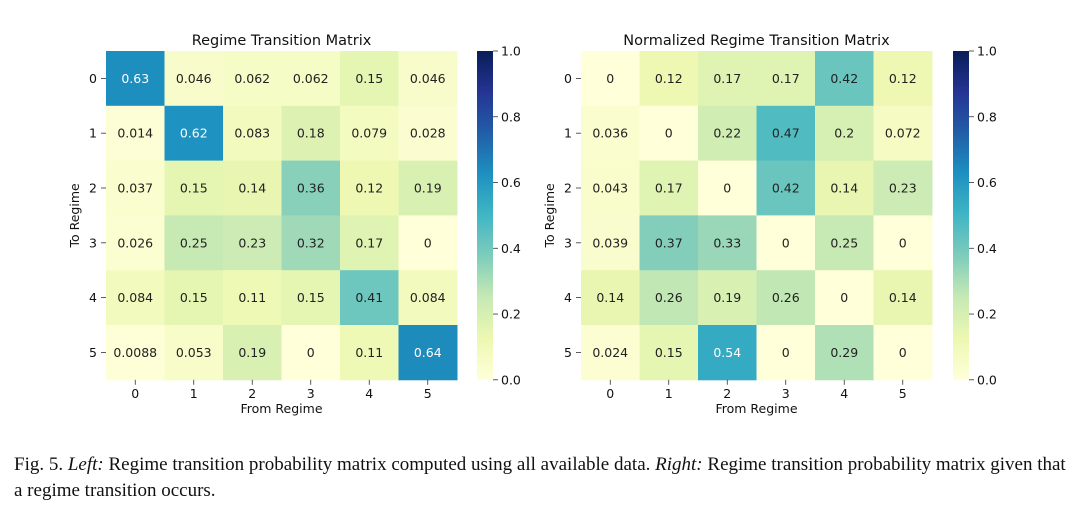 The image size is (1080, 522). I want to click on chart-title: Regime Transition Matrix, so click(282, 41).